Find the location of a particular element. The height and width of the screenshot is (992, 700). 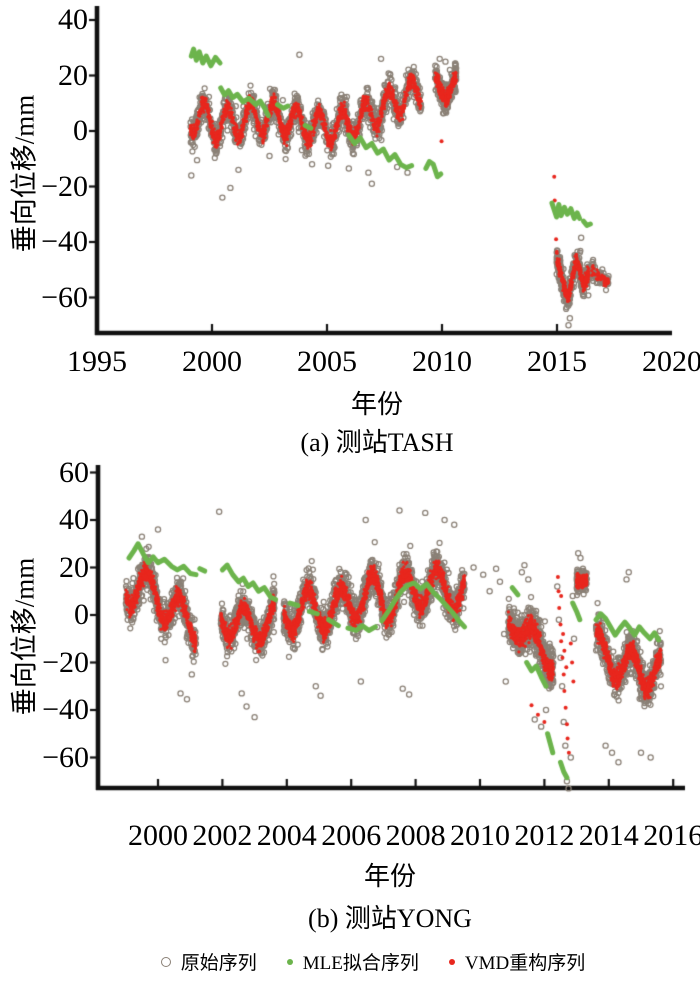

red-dot-marker-icon is located at coordinates (451, 961).